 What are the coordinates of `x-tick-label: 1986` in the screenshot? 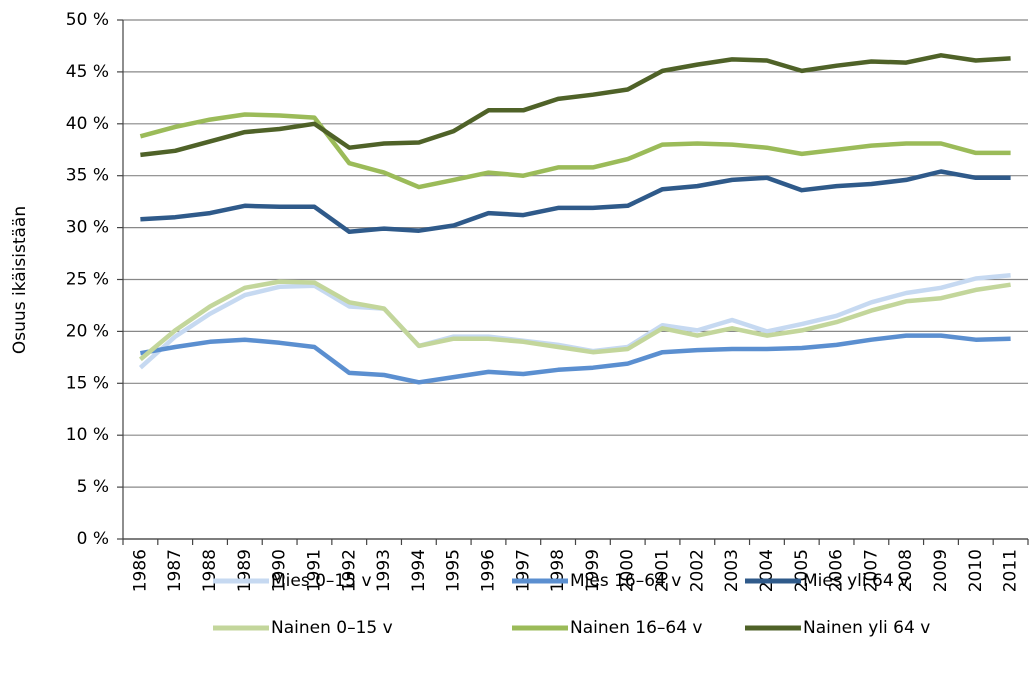 It's located at (140, 570).